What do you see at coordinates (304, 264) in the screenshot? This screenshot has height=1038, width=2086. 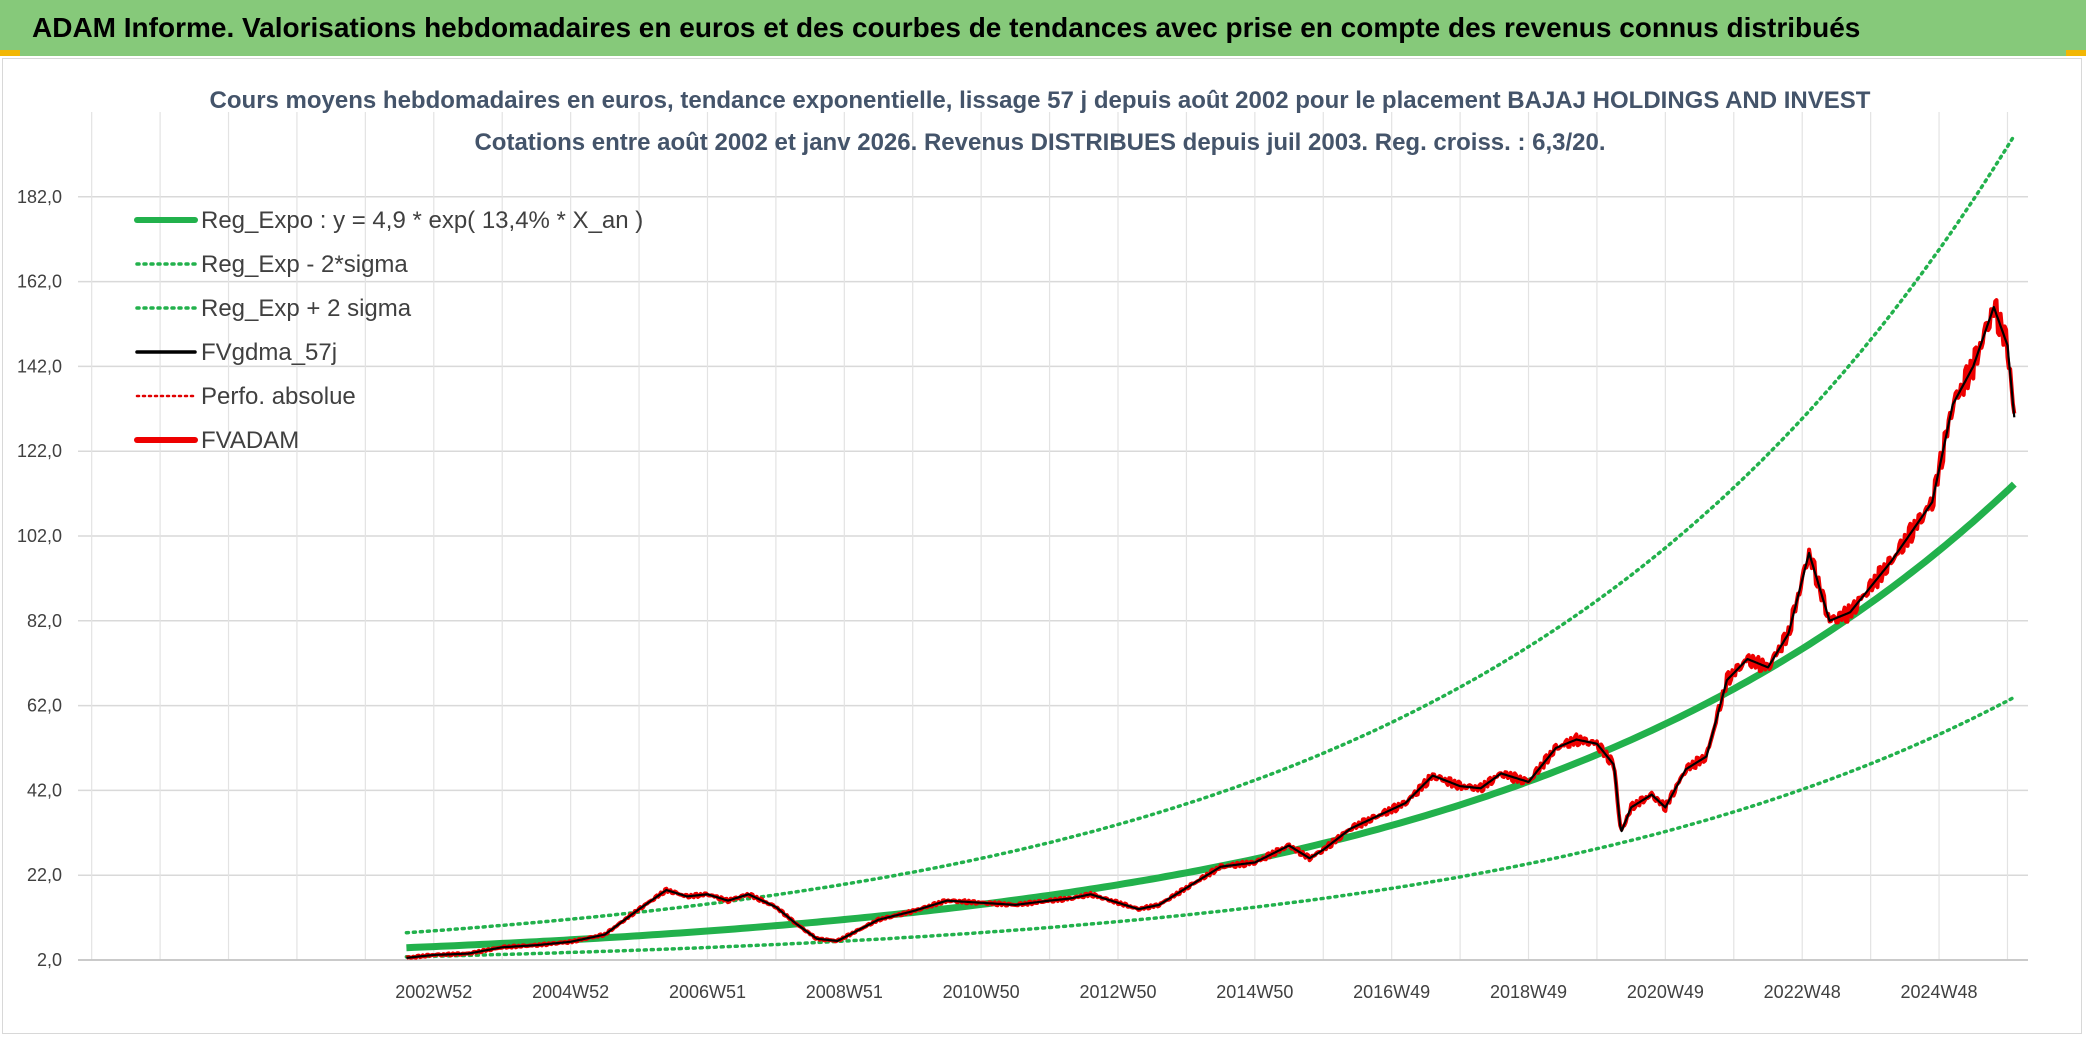 I see `legend-label: Reg_Exp - 2*sigma` at bounding box center [304, 264].